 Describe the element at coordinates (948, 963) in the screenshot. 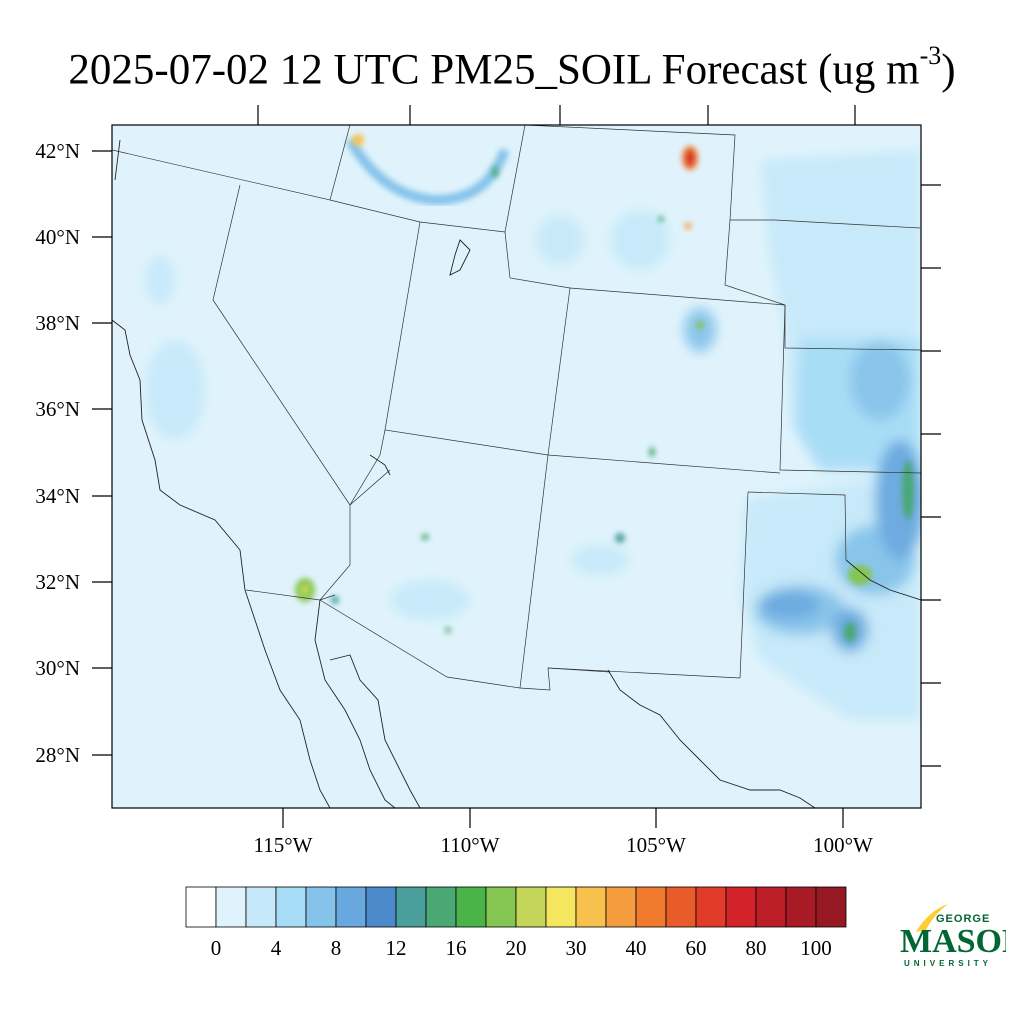

I see `logo-bottom-text: UNIVERSITY` at that location.